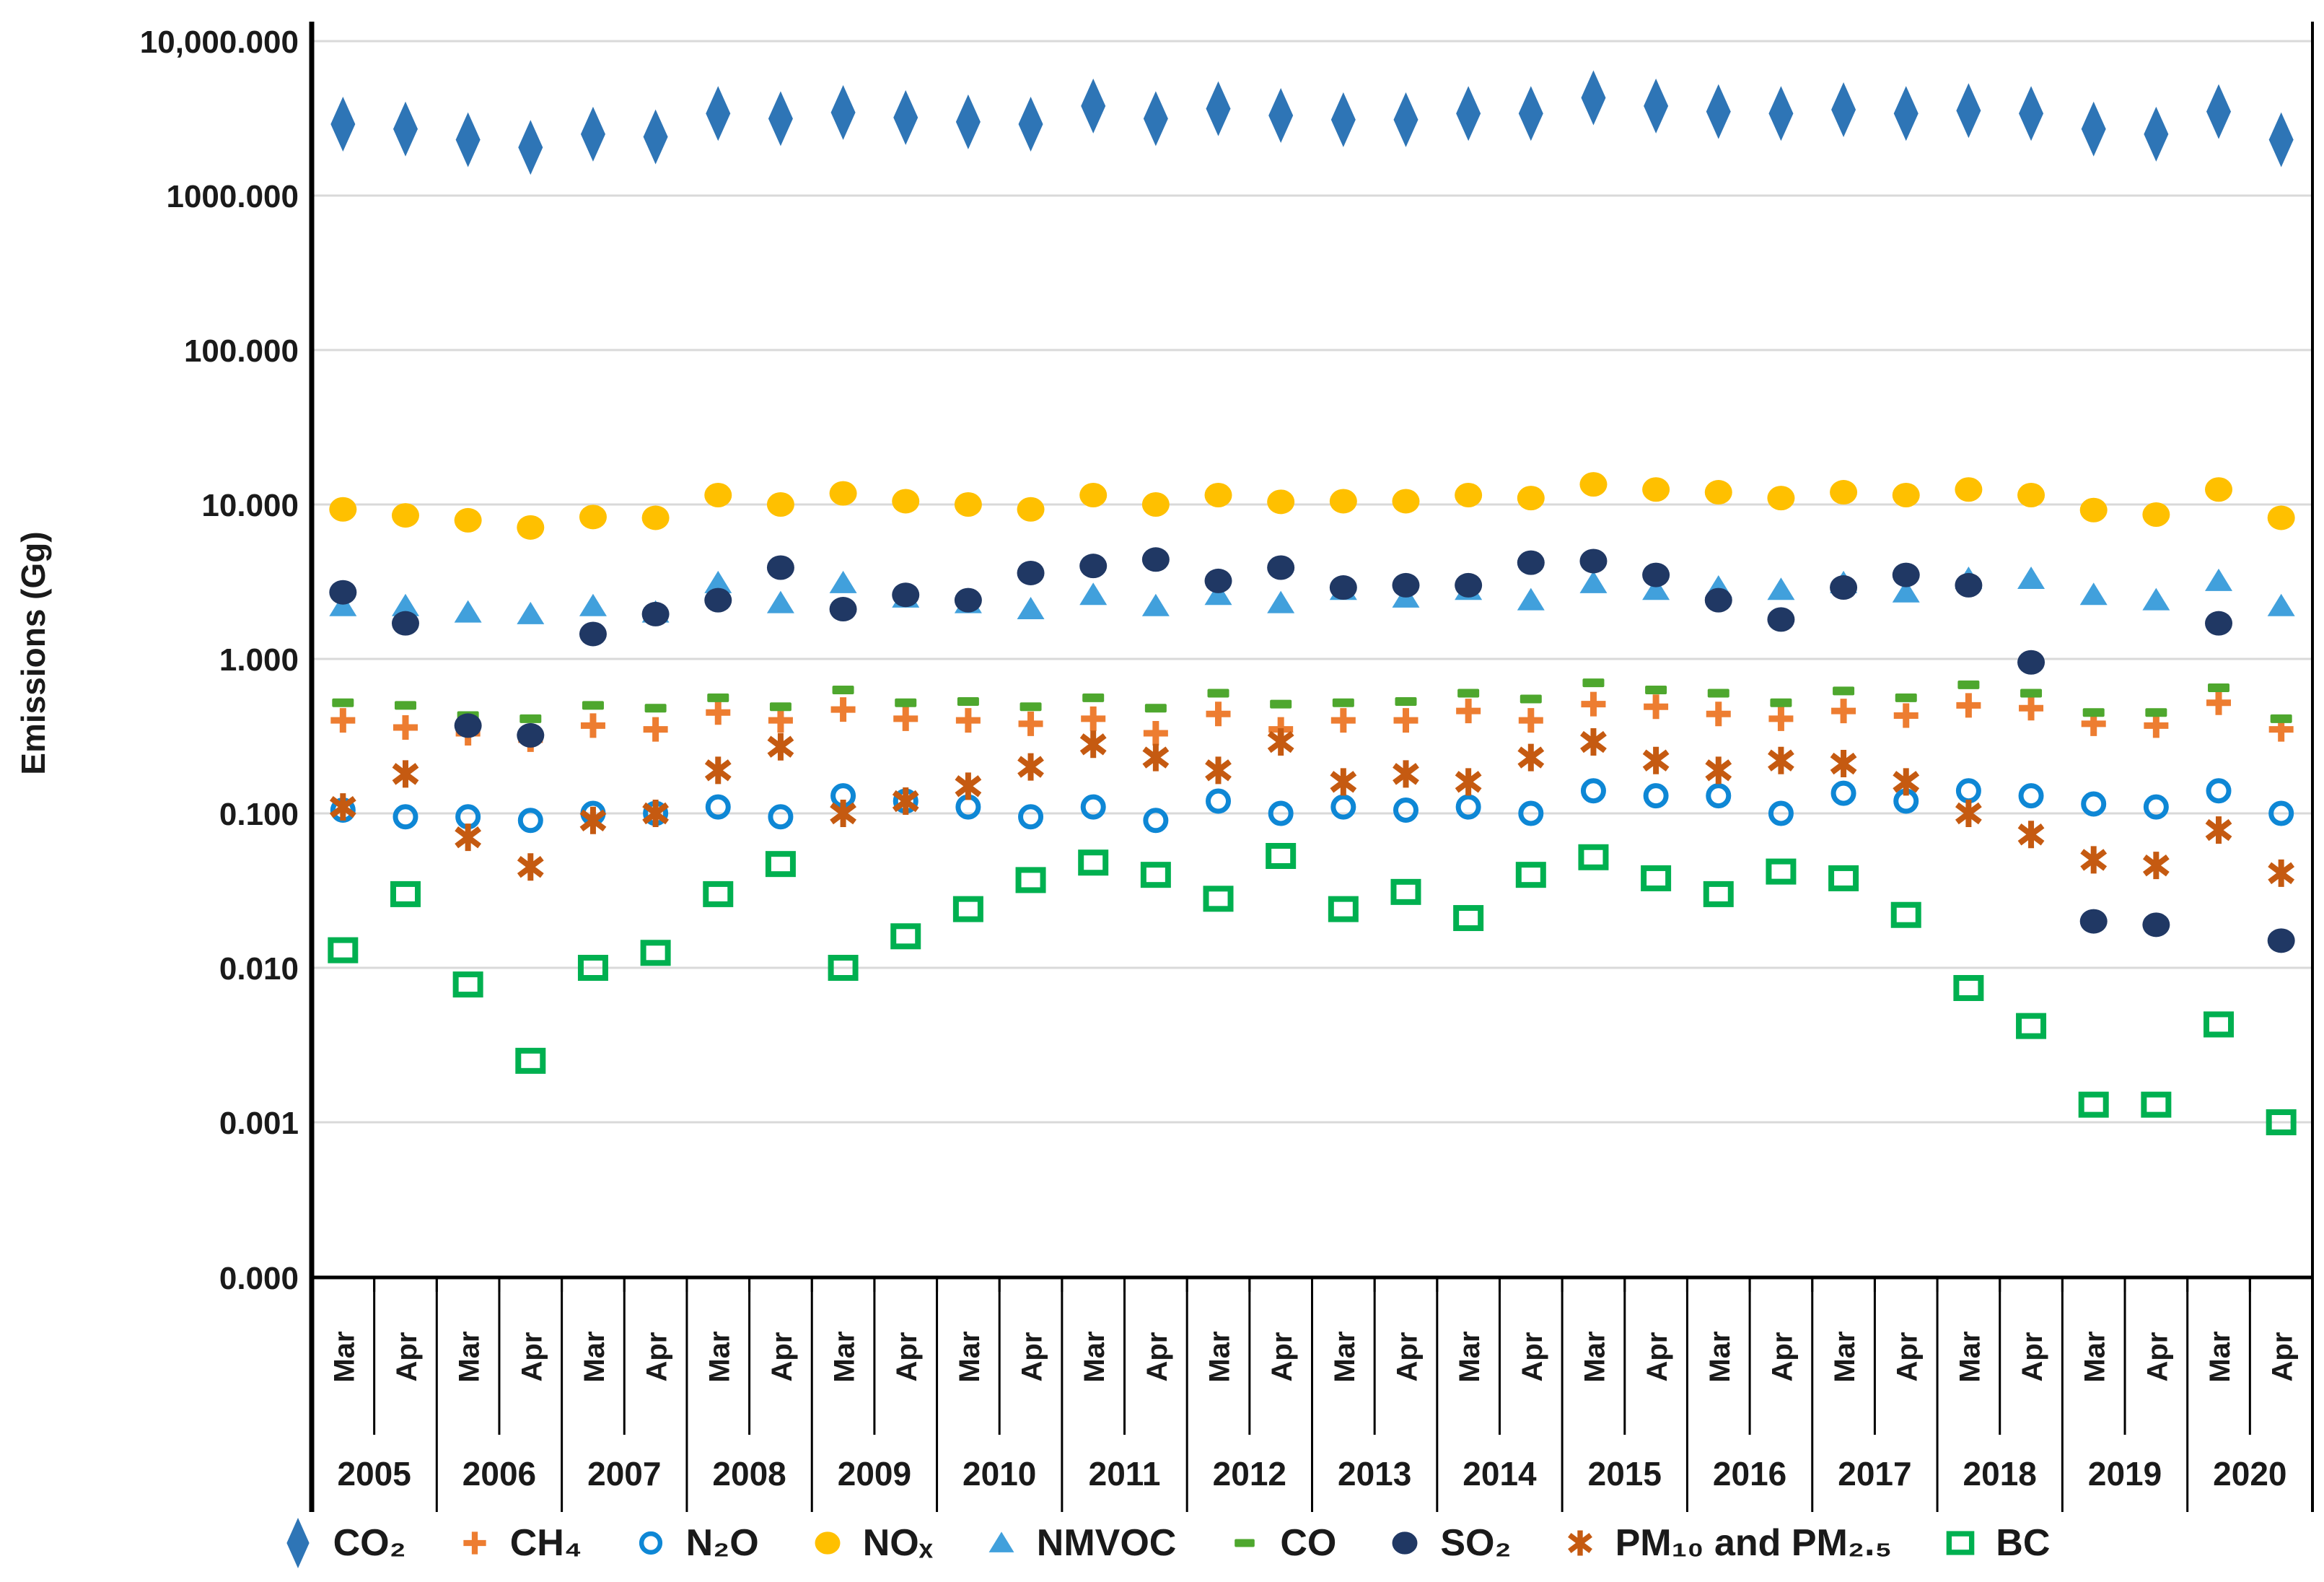 Image resolution: width=2324 pixels, height=1582 pixels. What do you see at coordinates (259, 660) in the screenshot?
I see `y-tick-label: 1.000` at bounding box center [259, 660].